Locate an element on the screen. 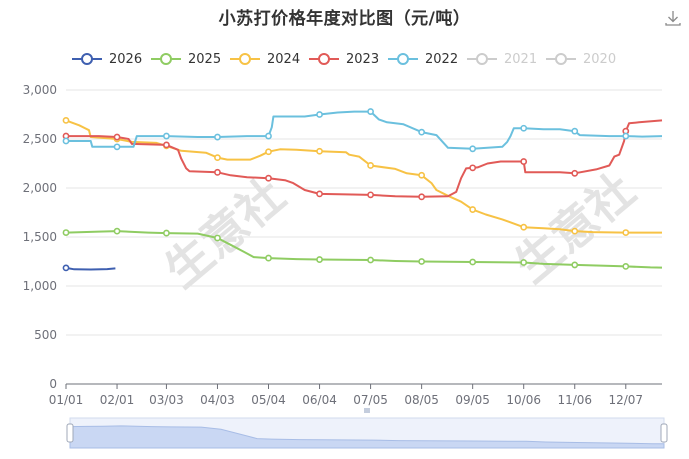 The height and width of the screenshot is (459, 689). x-tick-label: 02/01 is located at coordinates (117, 400).